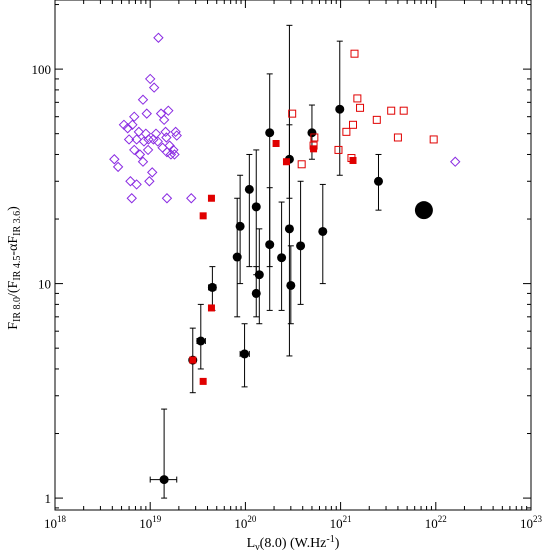 The image size is (547, 554). I want to click on y-label-s2: IR 4.5, so click(17, 268).